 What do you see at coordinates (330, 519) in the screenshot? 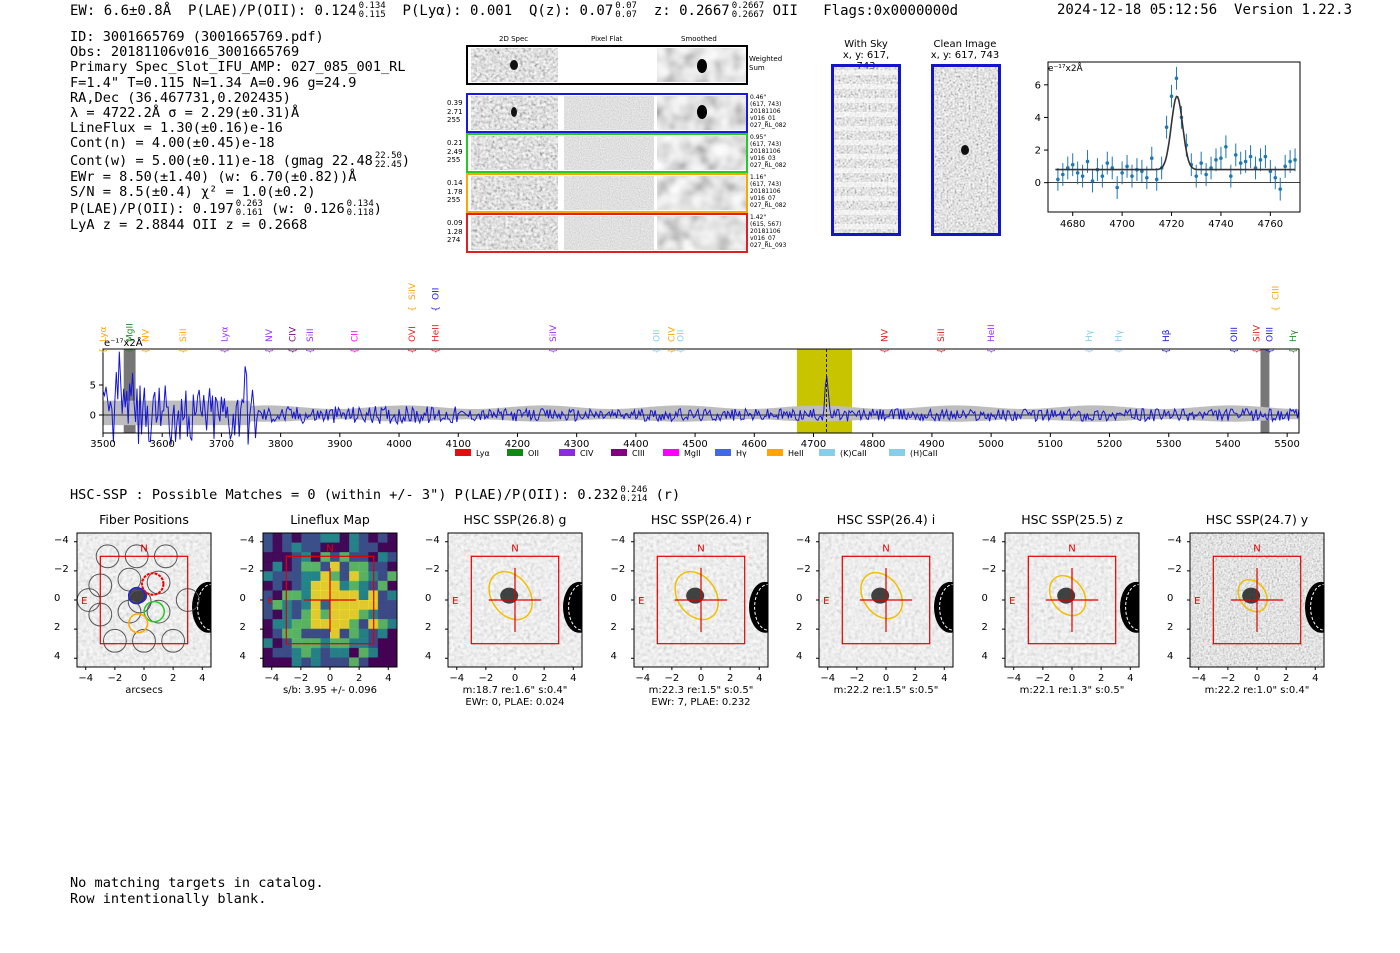
I see `hsc-panel-title: Lineflux Map` at bounding box center [330, 519].